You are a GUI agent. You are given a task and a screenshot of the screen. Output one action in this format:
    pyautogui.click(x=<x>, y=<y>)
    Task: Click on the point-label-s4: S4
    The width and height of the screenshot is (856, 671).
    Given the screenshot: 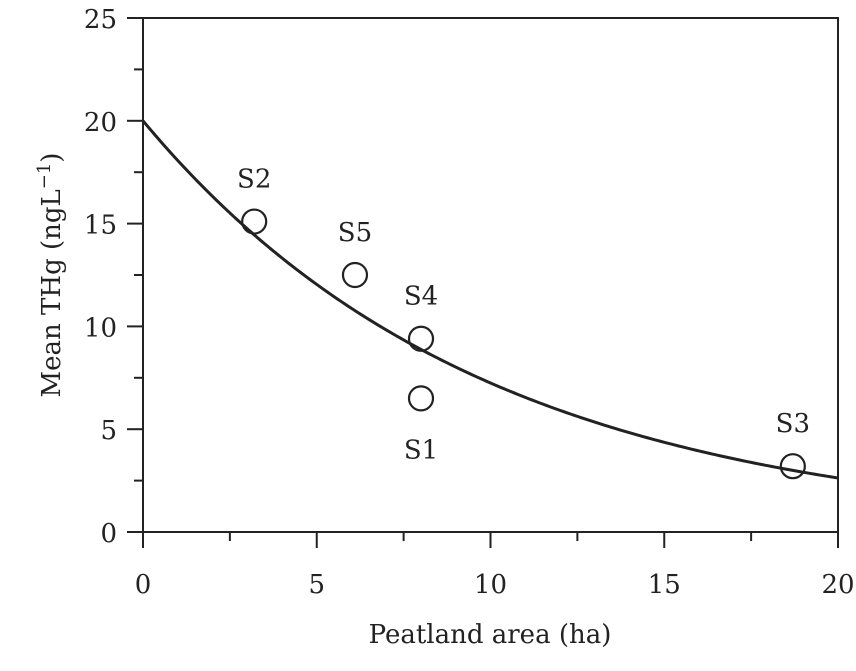 What is the action you would take?
    pyautogui.click(x=421, y=297)
    